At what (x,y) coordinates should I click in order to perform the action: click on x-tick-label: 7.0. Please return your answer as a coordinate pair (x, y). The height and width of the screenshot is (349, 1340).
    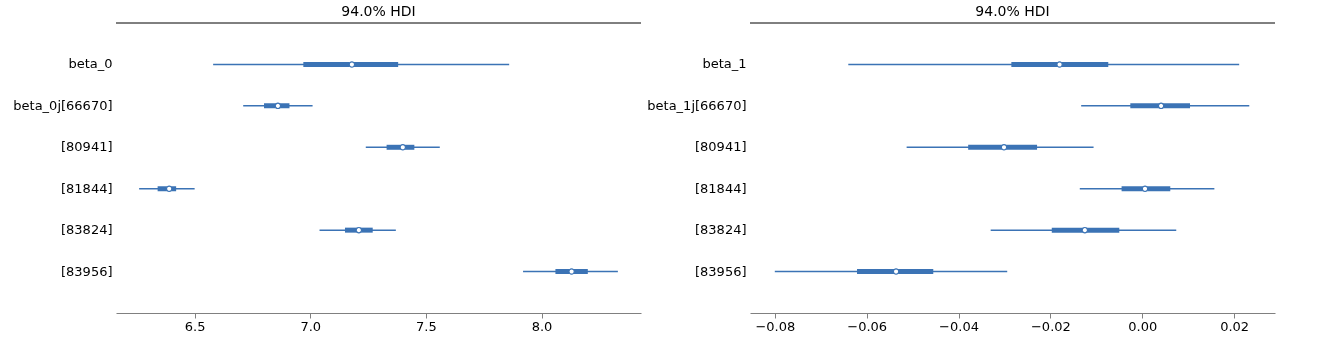
    Looking at the image, I should click on (311, 326).